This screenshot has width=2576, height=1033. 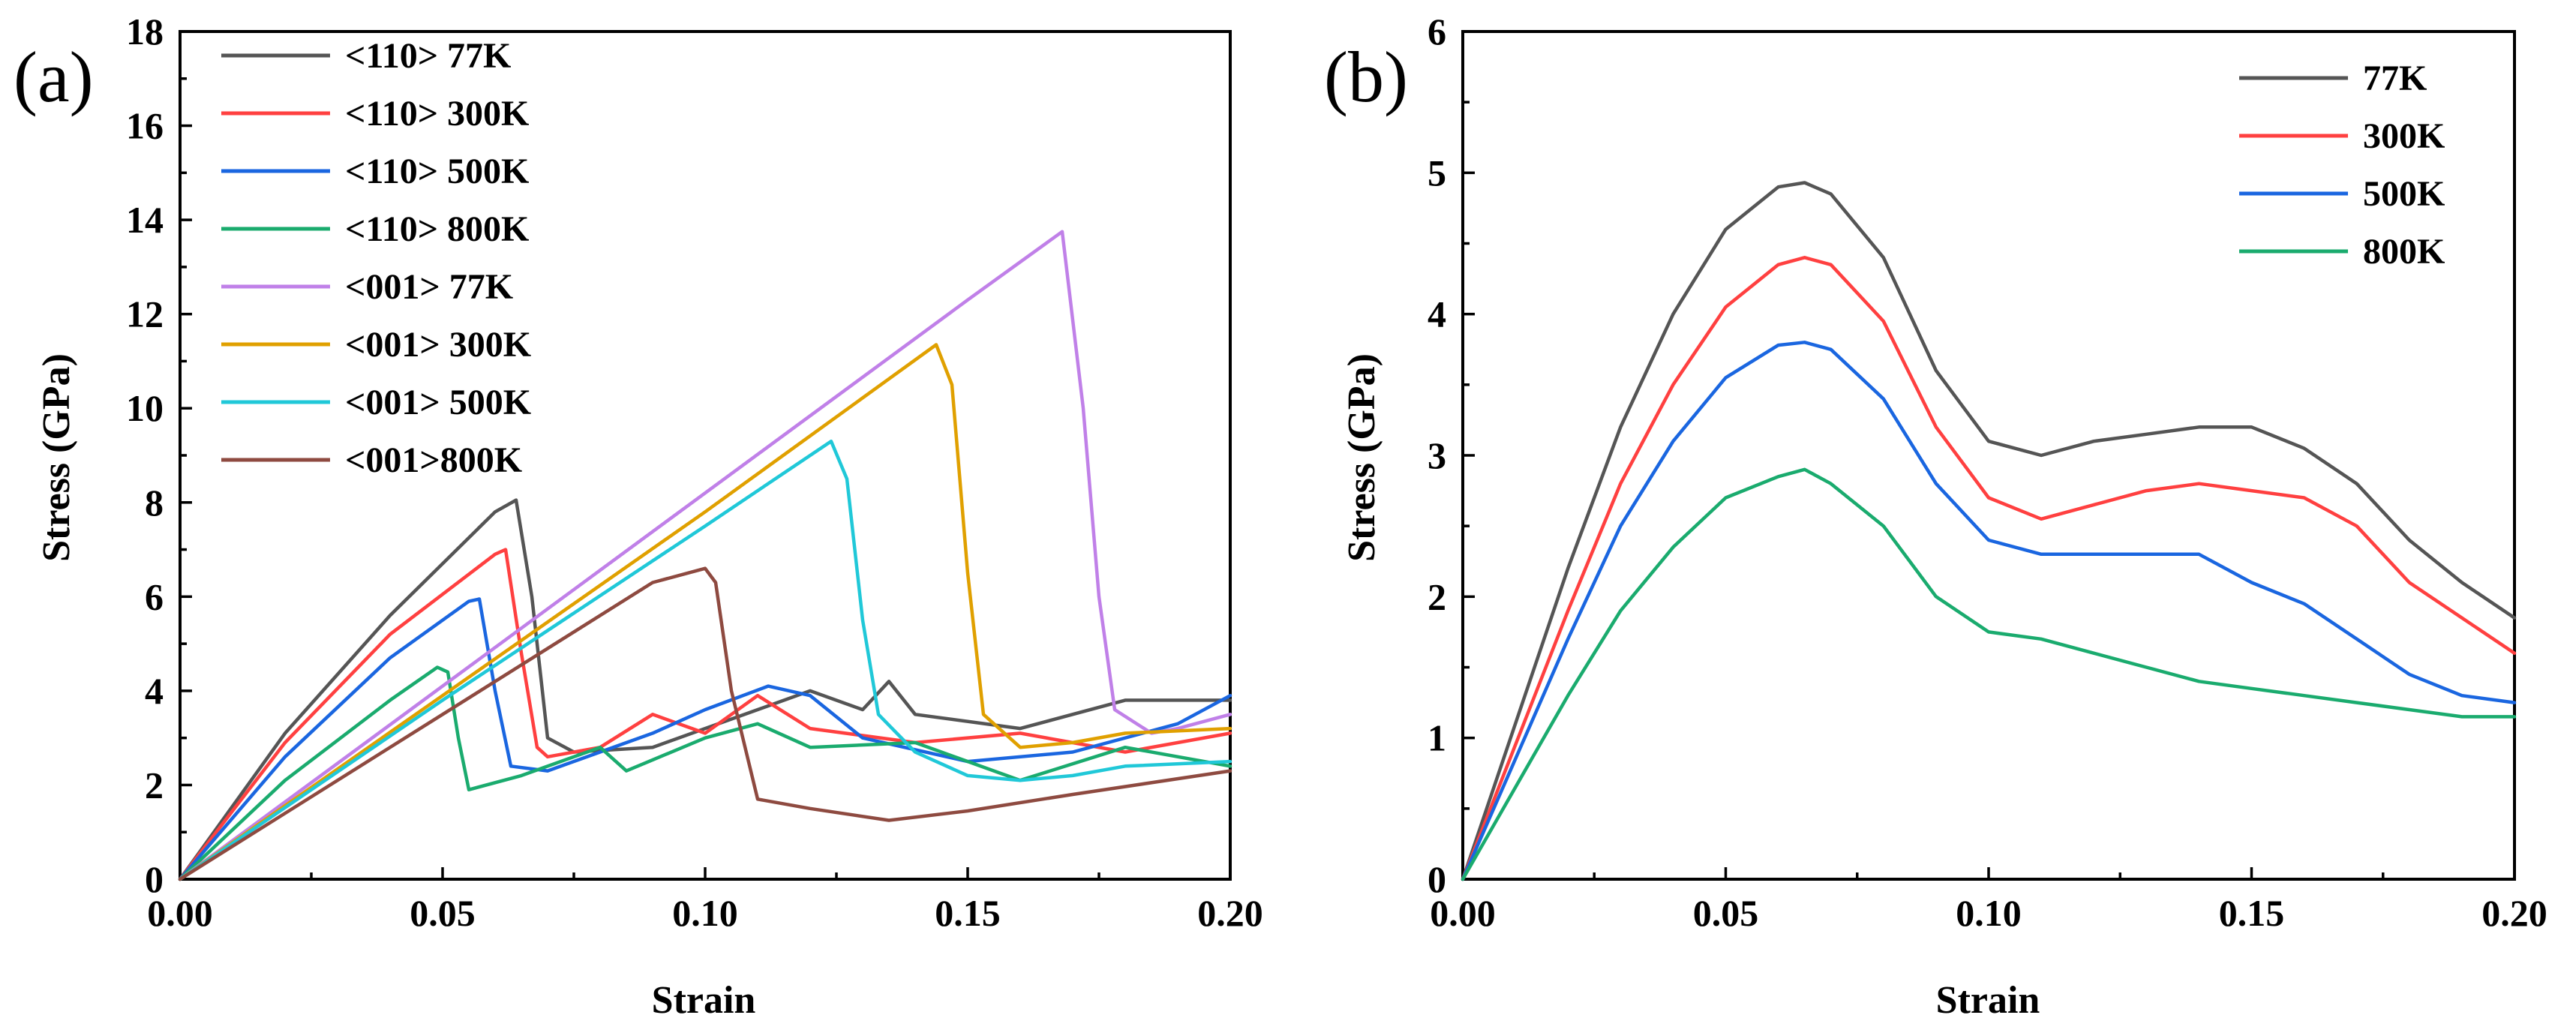 What do you see at coordinates (1362, 457) in the screenshot?
I see `y-axis-label-b: Stress (GPa)` at bounding box center [1362, 457].